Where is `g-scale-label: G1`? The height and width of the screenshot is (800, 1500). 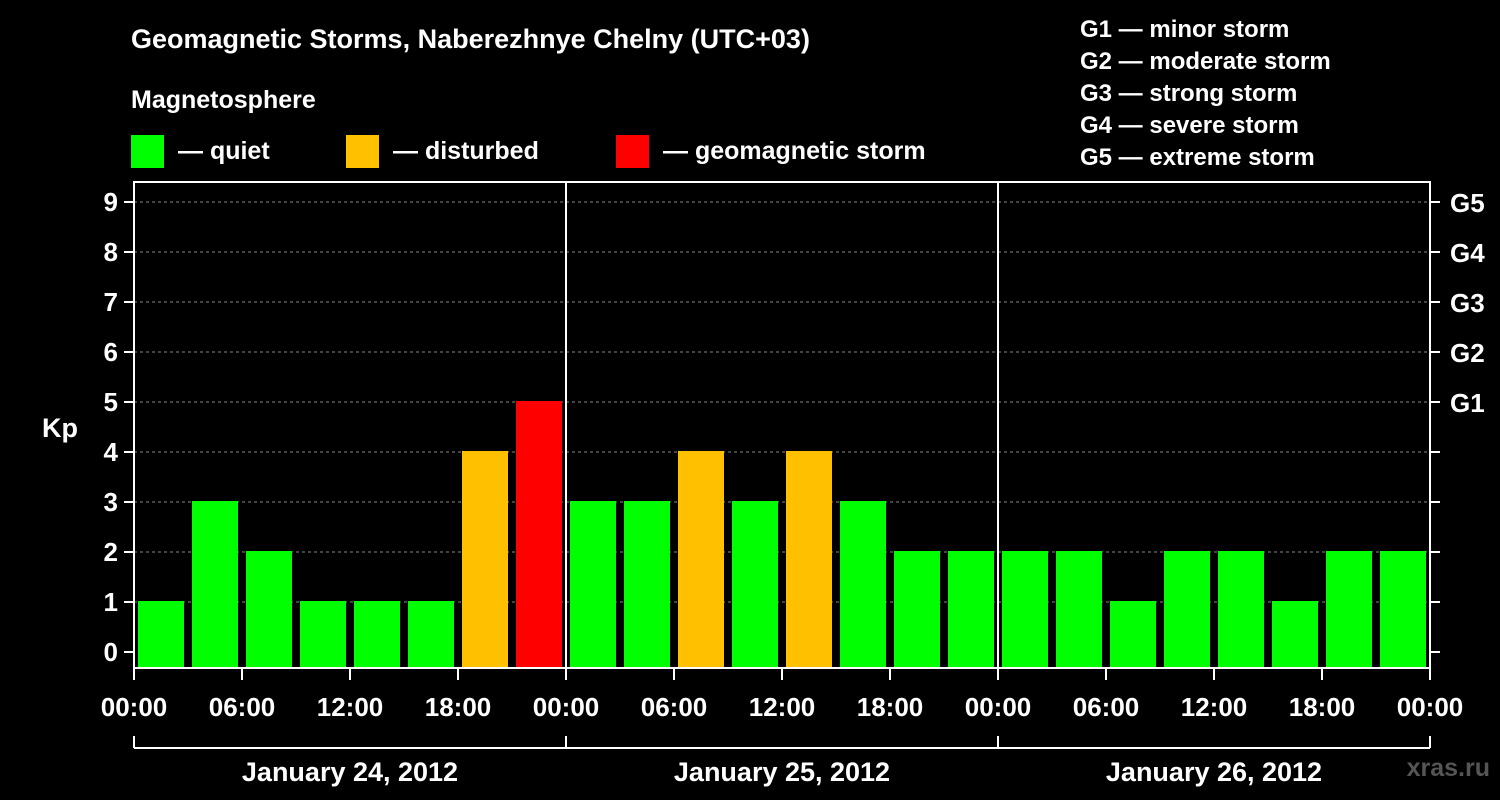 g-scale-label: G1 is located at coordinates (1467, 403).